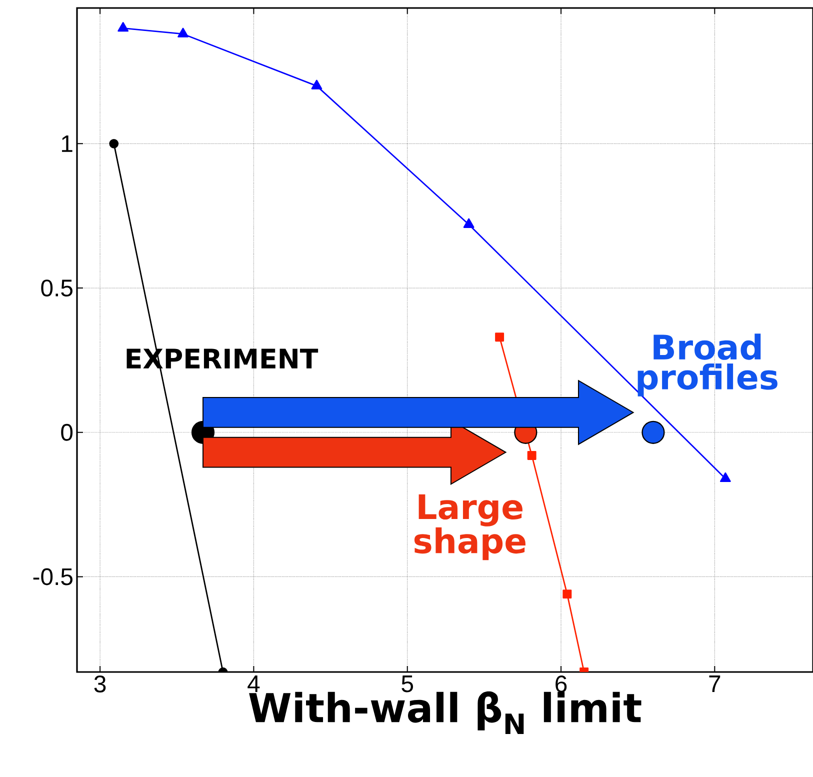  Describe the element at coordinates (445, 712) in the screenshot. I see `x-axis-title: With-wall β$_{N}$ limit` at that location.